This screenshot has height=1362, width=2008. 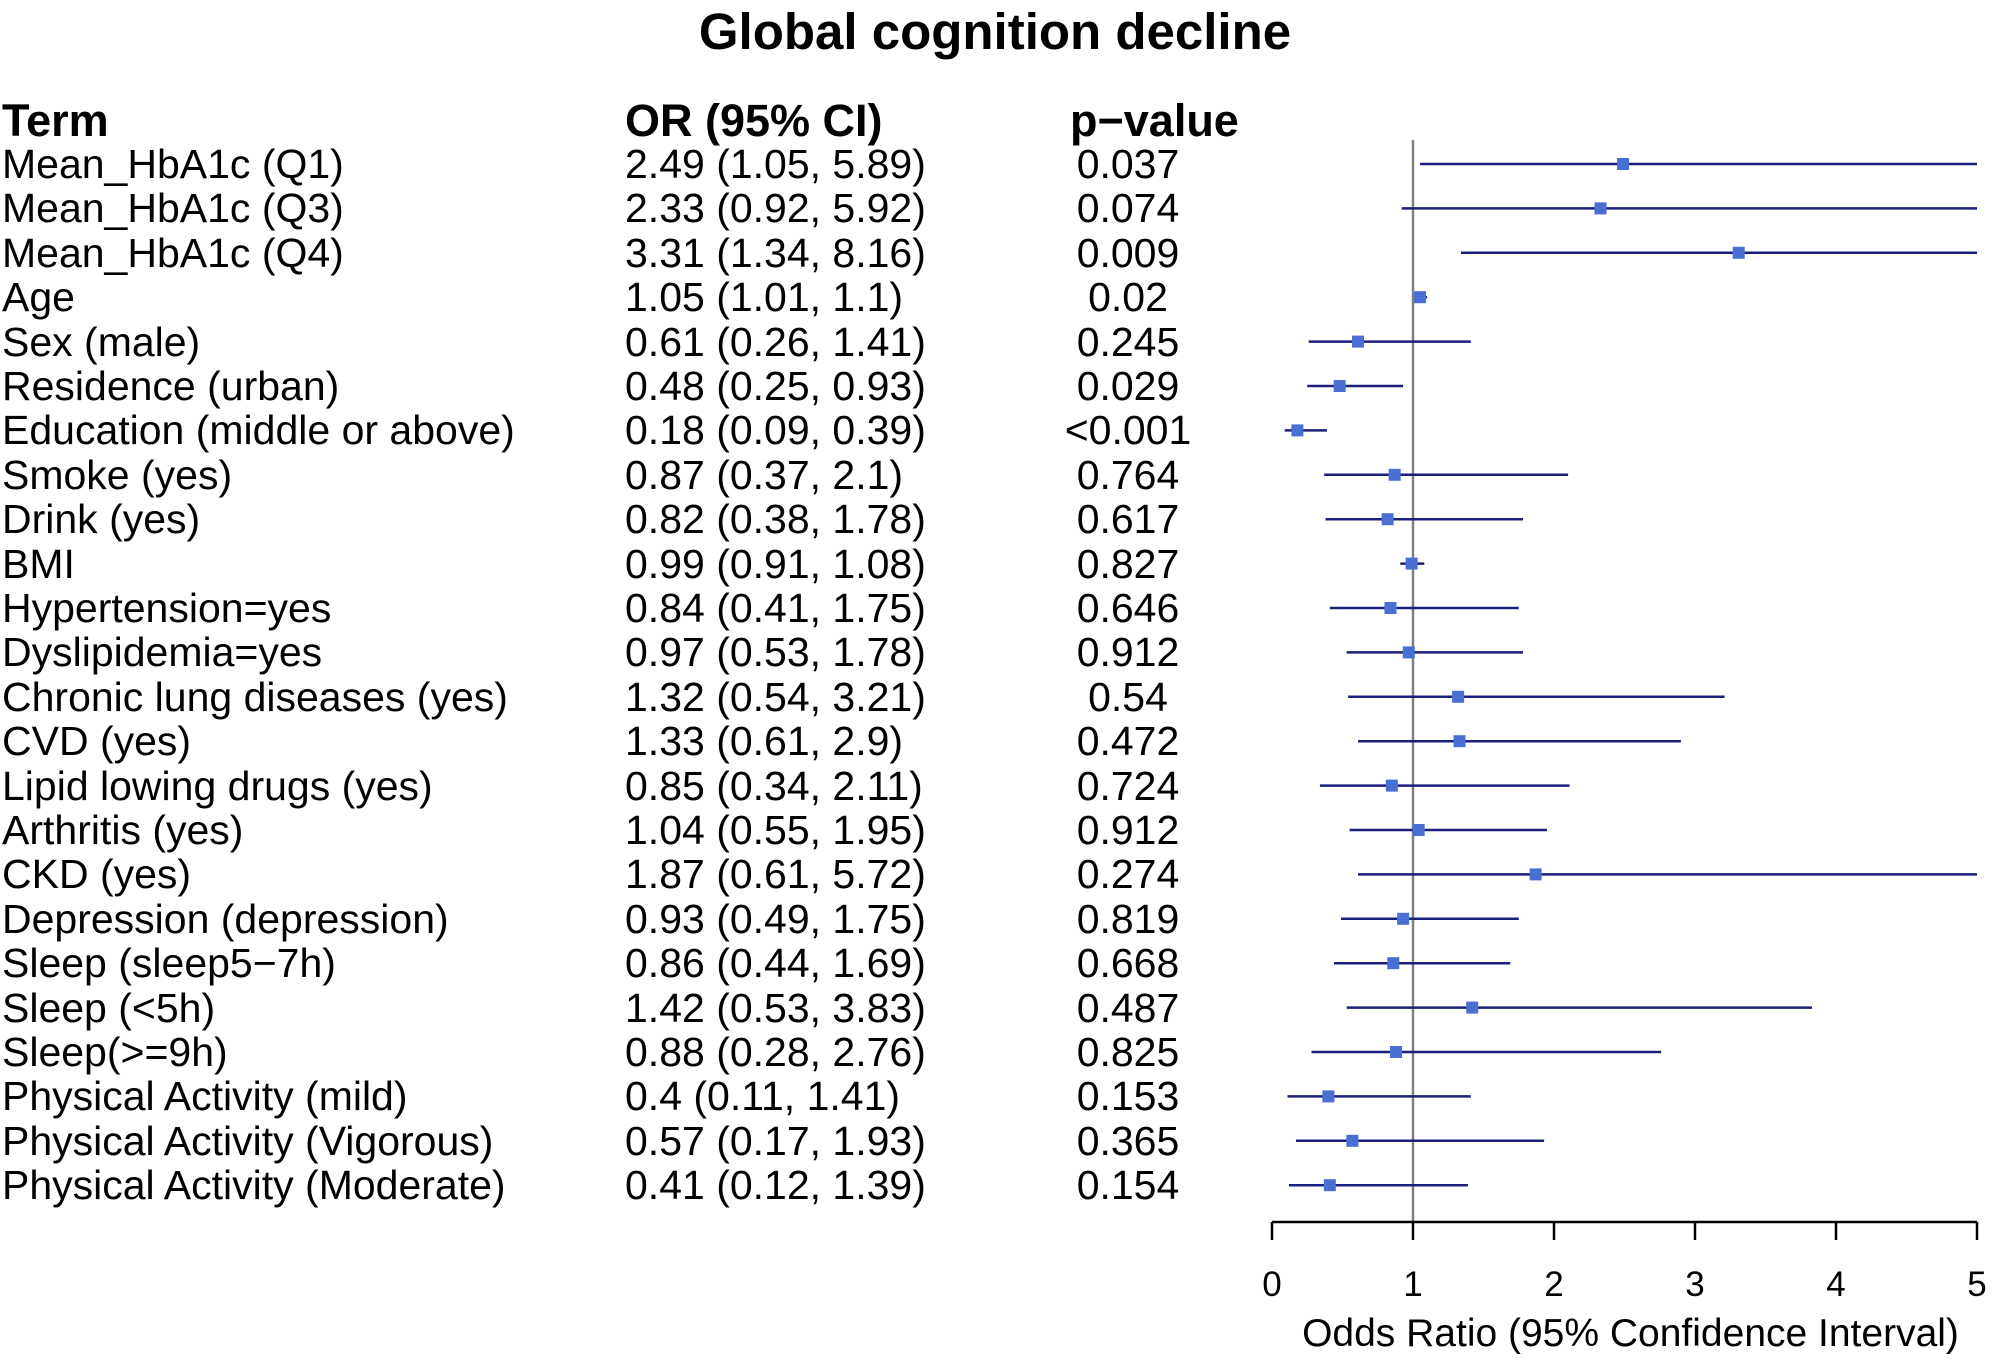 I want to click on or-ci-value: 0.99 (0.91, 1.08), so click(x=775, y=563).